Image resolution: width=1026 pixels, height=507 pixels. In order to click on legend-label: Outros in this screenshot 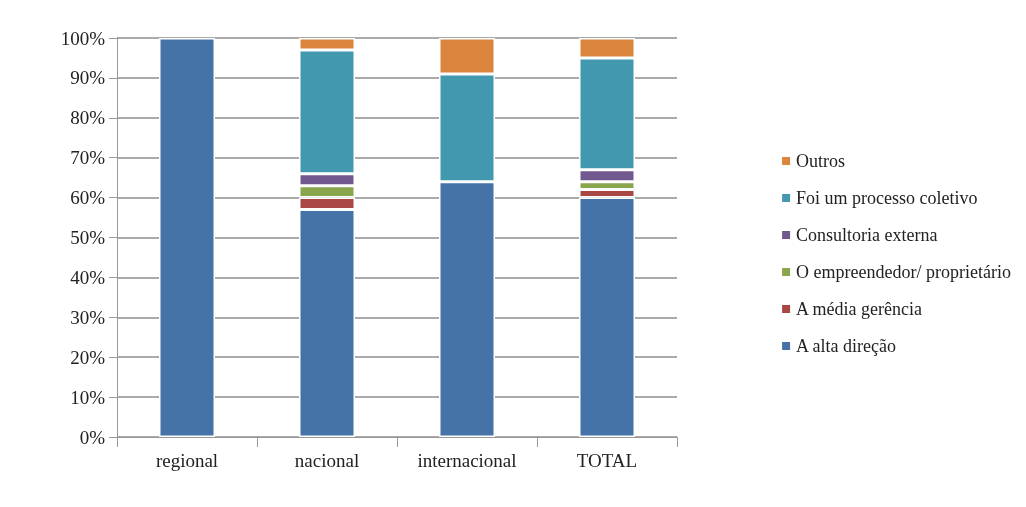, I will do `click(821, 161)`.